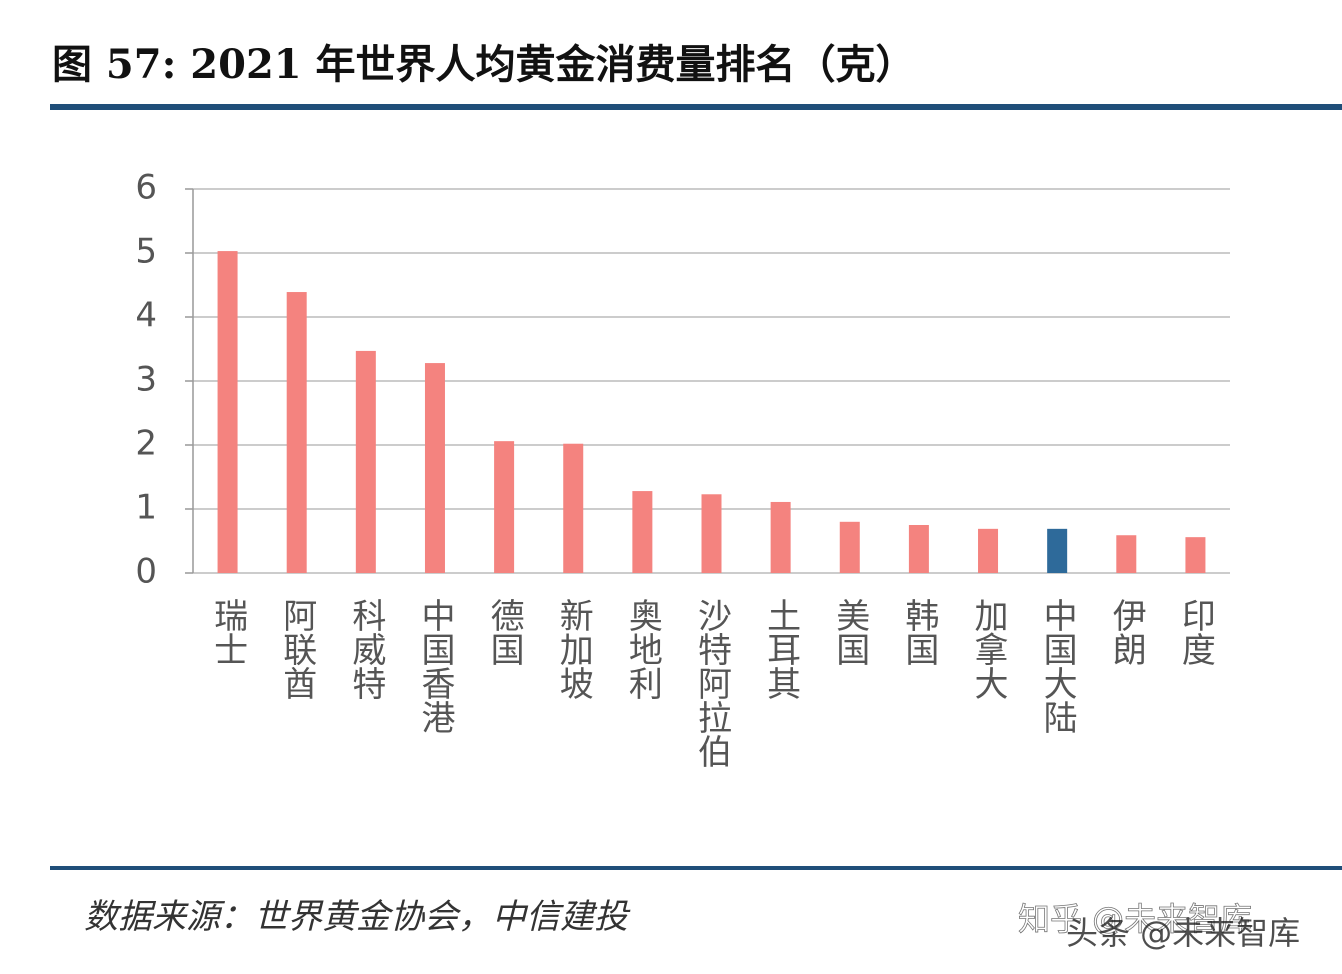 The image size is (1342, 974). I want to click on x-tick-label: 中国大陆, so click(1057, 666).